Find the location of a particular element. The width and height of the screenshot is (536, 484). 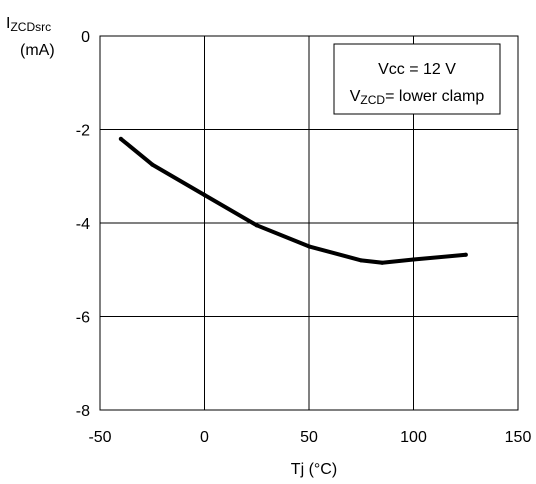

y-tick-label-3: -6 is located at coordinates (83, 318).